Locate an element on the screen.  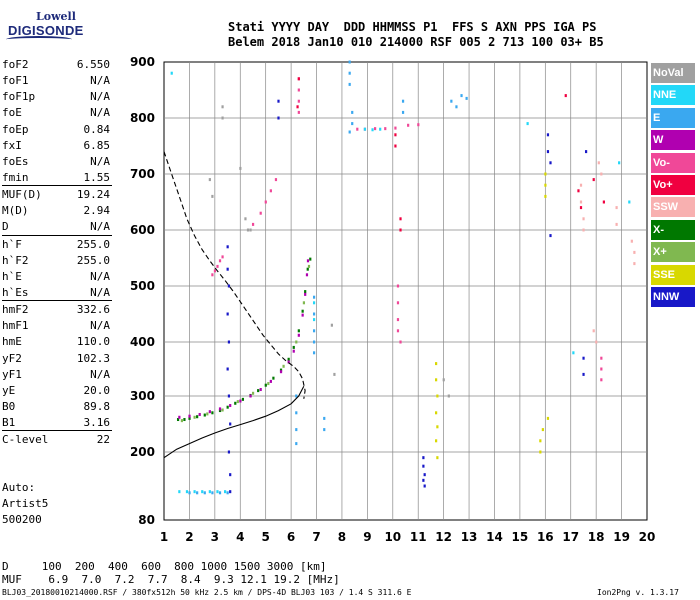
y-tick-label: 200 is located at coordinates (142, 452).